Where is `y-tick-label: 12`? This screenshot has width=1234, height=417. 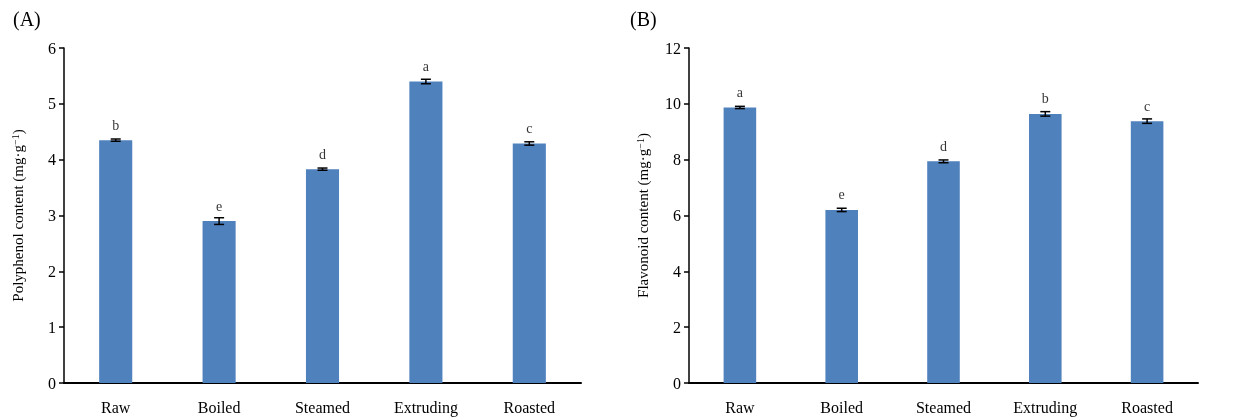
y-tick-label: 12 is located at coordinates (673, 48).